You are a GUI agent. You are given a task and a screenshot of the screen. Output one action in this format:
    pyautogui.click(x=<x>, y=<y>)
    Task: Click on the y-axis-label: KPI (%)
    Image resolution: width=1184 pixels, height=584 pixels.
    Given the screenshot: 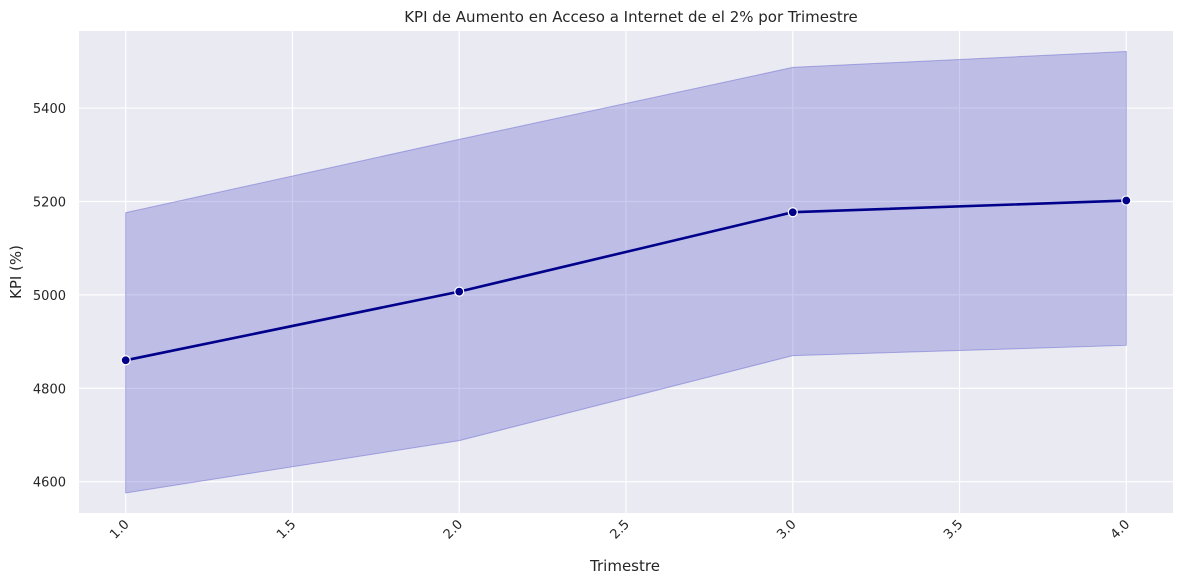 What is the action you would take?
    pyautogui.click(x=16, y=272)
    